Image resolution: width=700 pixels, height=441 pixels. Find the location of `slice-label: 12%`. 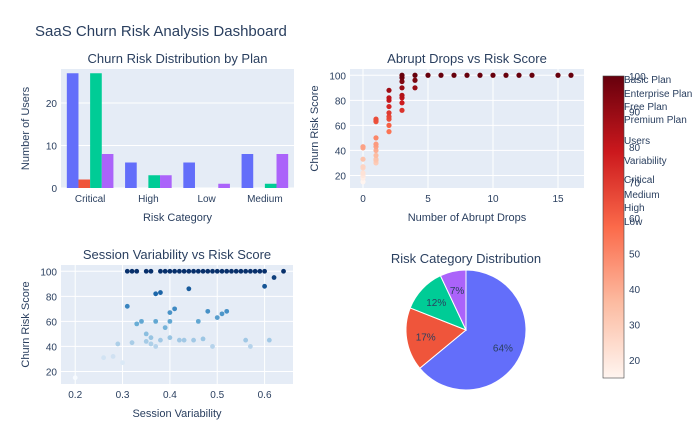

slice-label: 12% is located at coordinates (436, 303).